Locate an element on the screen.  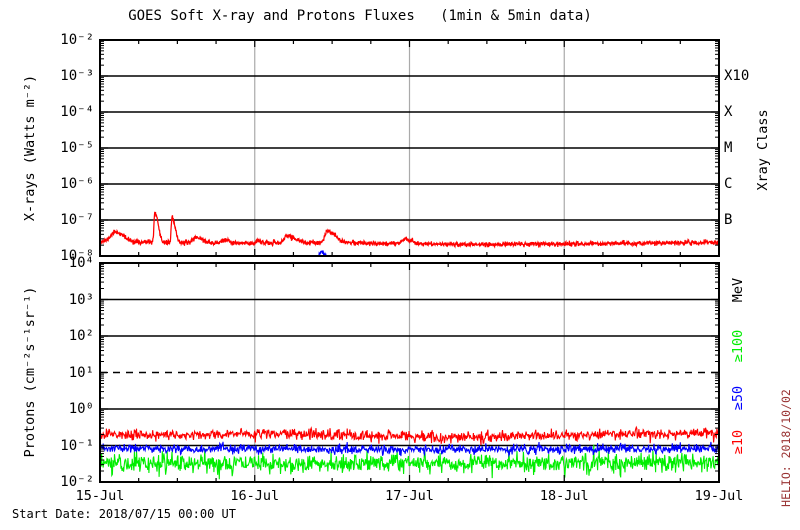
x-tick-label: 19-Jul is located at coordinates (719, 496).